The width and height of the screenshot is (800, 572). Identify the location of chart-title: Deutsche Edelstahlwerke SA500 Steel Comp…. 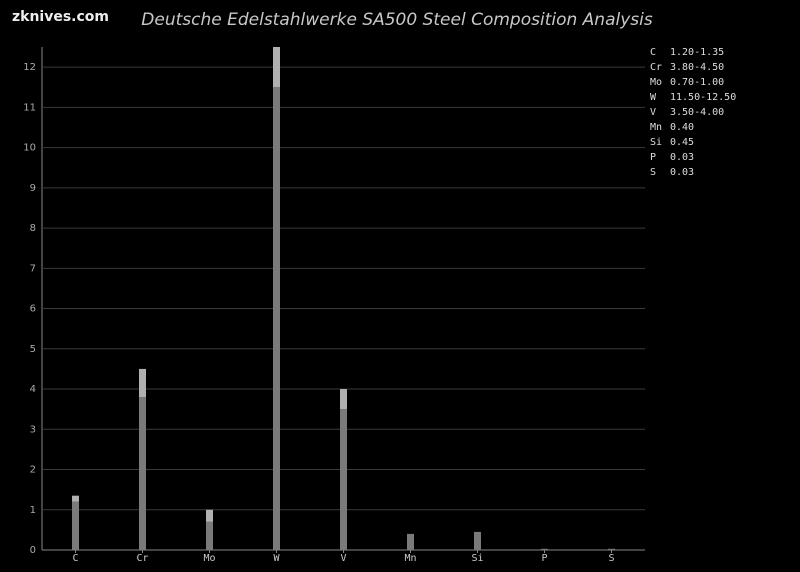
(397, 20).